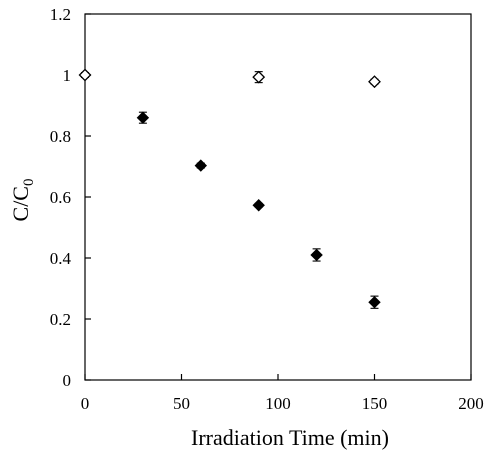 The height and width of the screenshot is (455, 500). What do you see at coordinates (375, 403) in the screenshot?
I see `x-tick-label: 150` at bounding box center [375, 403].